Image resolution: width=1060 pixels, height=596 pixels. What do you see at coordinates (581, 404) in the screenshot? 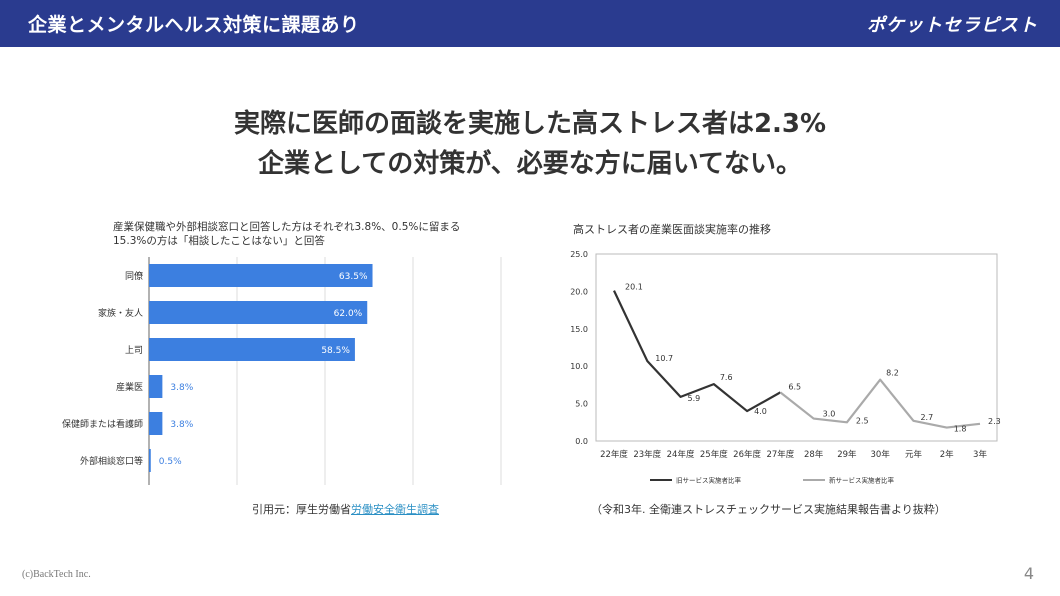
I see `y-tick-label: 5.0` at bounding box center [581, 404].